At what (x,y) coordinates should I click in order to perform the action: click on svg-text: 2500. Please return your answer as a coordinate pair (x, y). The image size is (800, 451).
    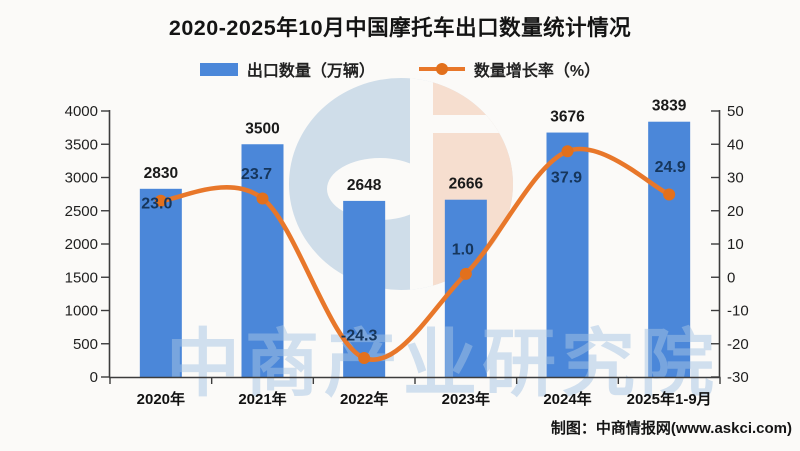
    Looking at the image, I should click on (81, 211).